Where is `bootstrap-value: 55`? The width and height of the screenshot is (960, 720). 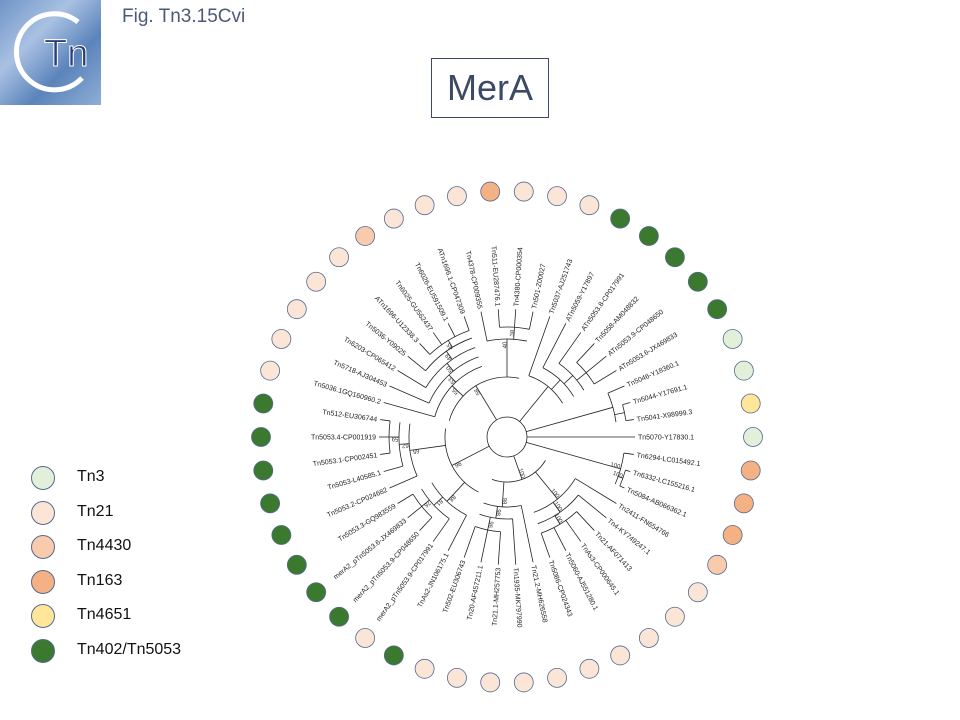 bootstrap-value: 55 is located at coordinates (455, 390).